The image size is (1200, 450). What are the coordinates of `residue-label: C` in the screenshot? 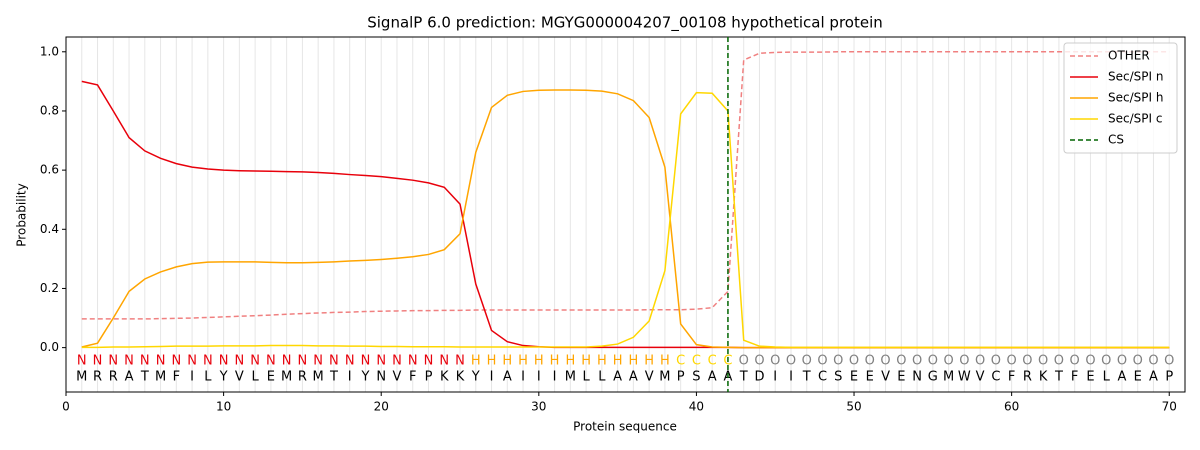 It's located at (680, 361).